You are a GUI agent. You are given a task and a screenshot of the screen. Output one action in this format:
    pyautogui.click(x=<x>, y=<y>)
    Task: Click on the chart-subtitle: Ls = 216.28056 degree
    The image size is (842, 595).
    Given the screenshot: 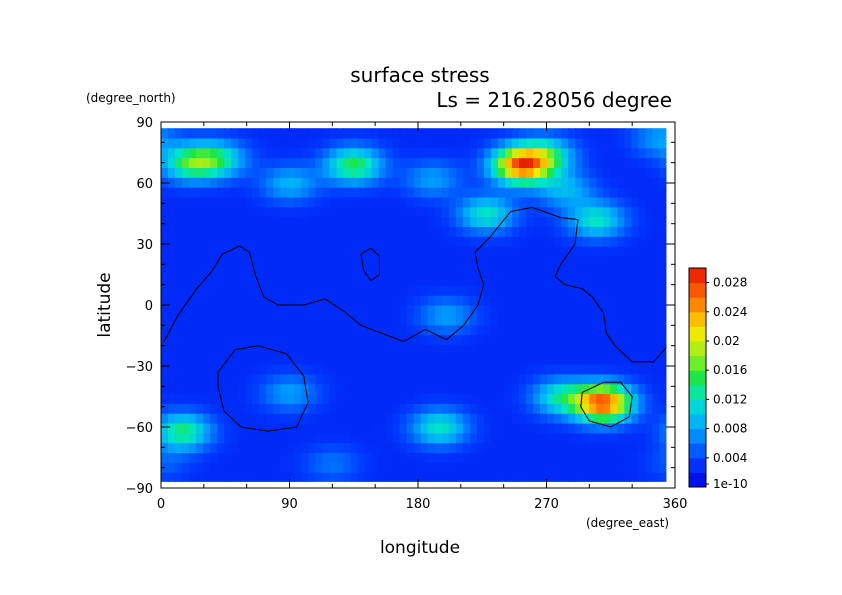 What is the action you would take?
    pyautogui.click(x=554, y=100)
    